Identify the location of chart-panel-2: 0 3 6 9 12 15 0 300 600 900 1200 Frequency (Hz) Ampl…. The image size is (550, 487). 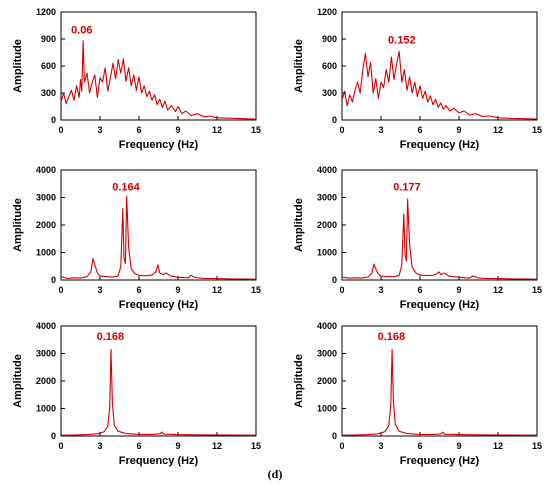
(417, 79).